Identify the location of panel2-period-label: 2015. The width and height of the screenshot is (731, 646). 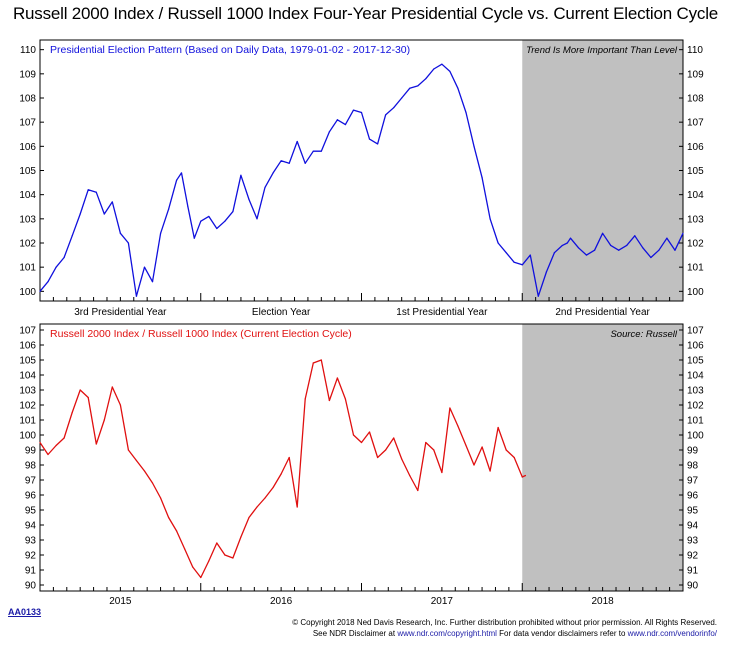
(120, 601).